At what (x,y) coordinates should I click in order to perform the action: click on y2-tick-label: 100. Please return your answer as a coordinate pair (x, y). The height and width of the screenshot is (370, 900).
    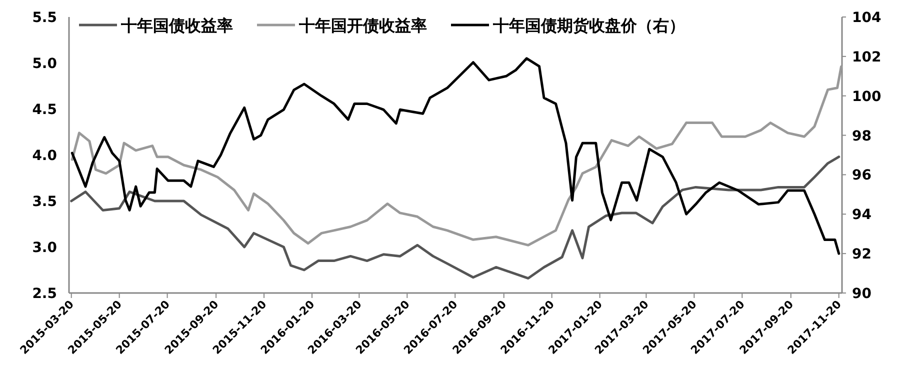
    Looking at the image, I should click on (867, 96).